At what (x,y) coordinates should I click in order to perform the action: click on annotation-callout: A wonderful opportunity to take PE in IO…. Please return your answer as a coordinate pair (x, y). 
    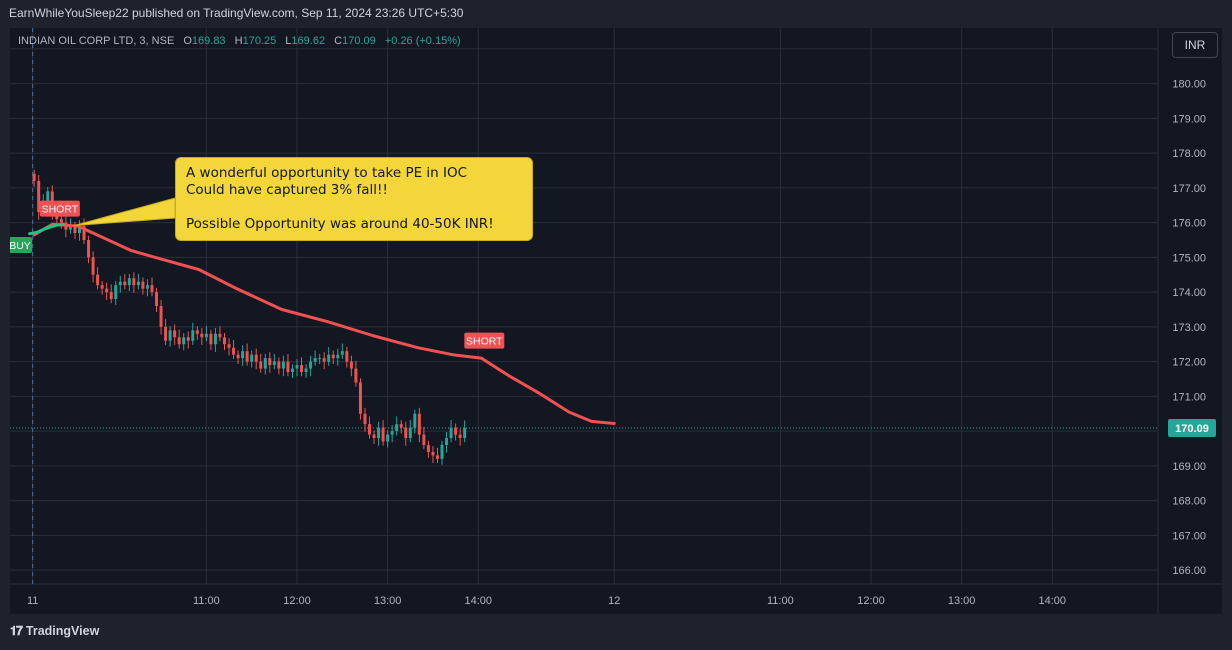
    Looking at the image, I should click on (354, 199).